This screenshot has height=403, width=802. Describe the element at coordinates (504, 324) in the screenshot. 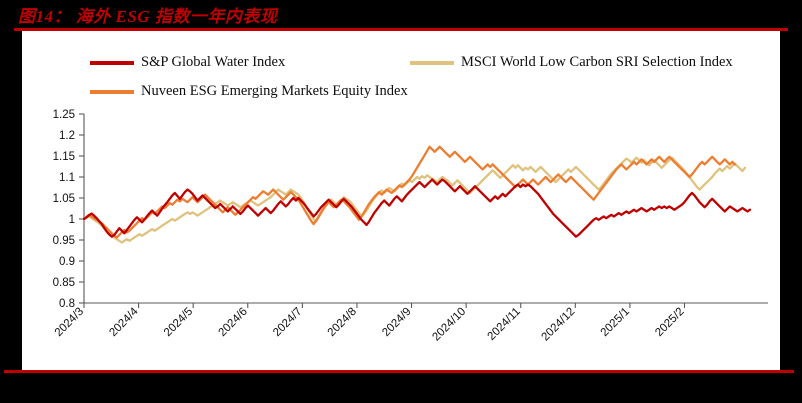

I see `x-axis-tick-label: 2024/11` at that location.